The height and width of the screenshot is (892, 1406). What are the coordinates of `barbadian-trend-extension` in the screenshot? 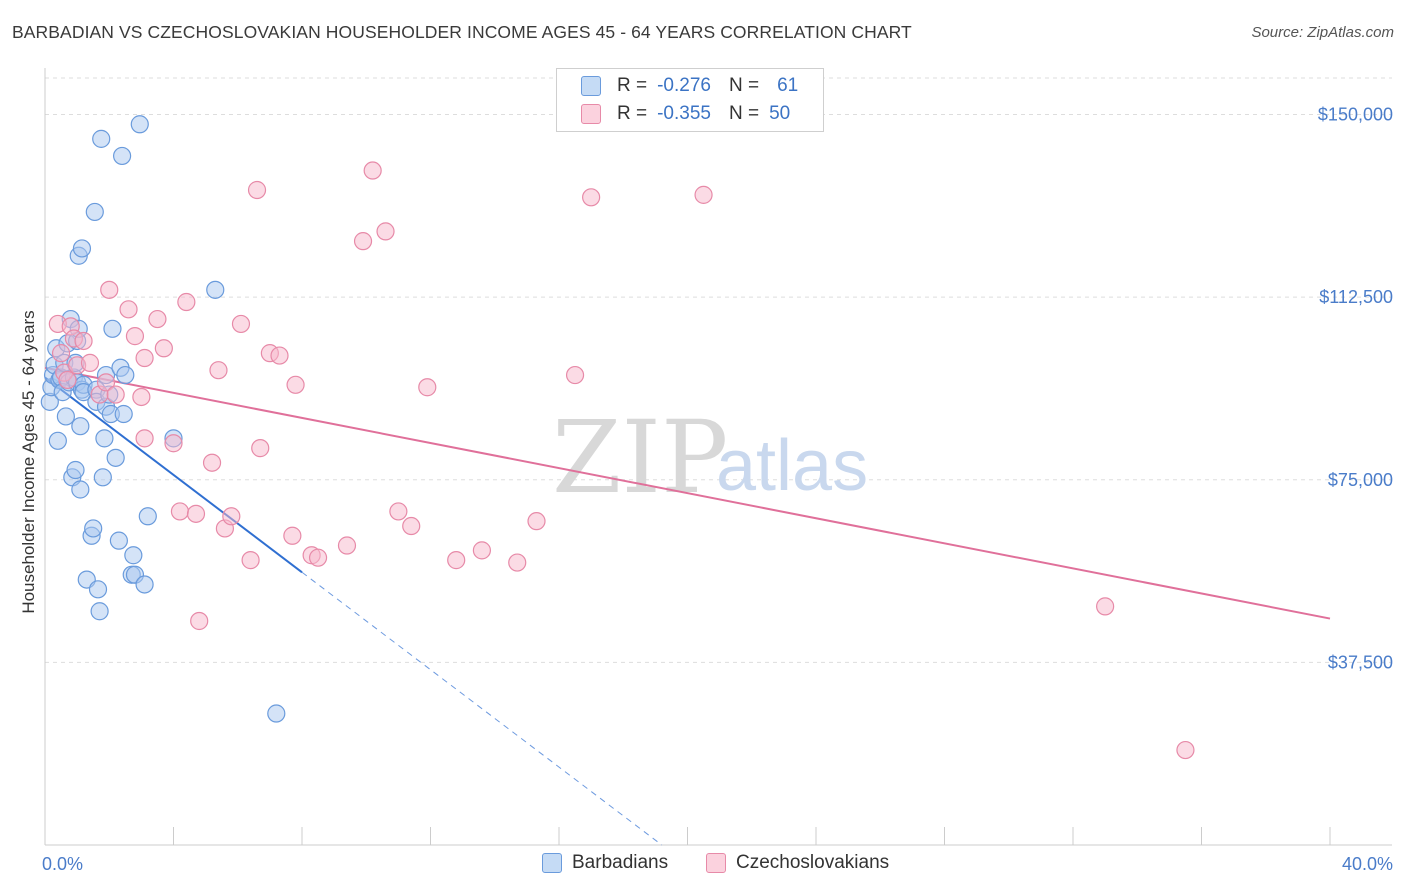 It's located at (482, 708).